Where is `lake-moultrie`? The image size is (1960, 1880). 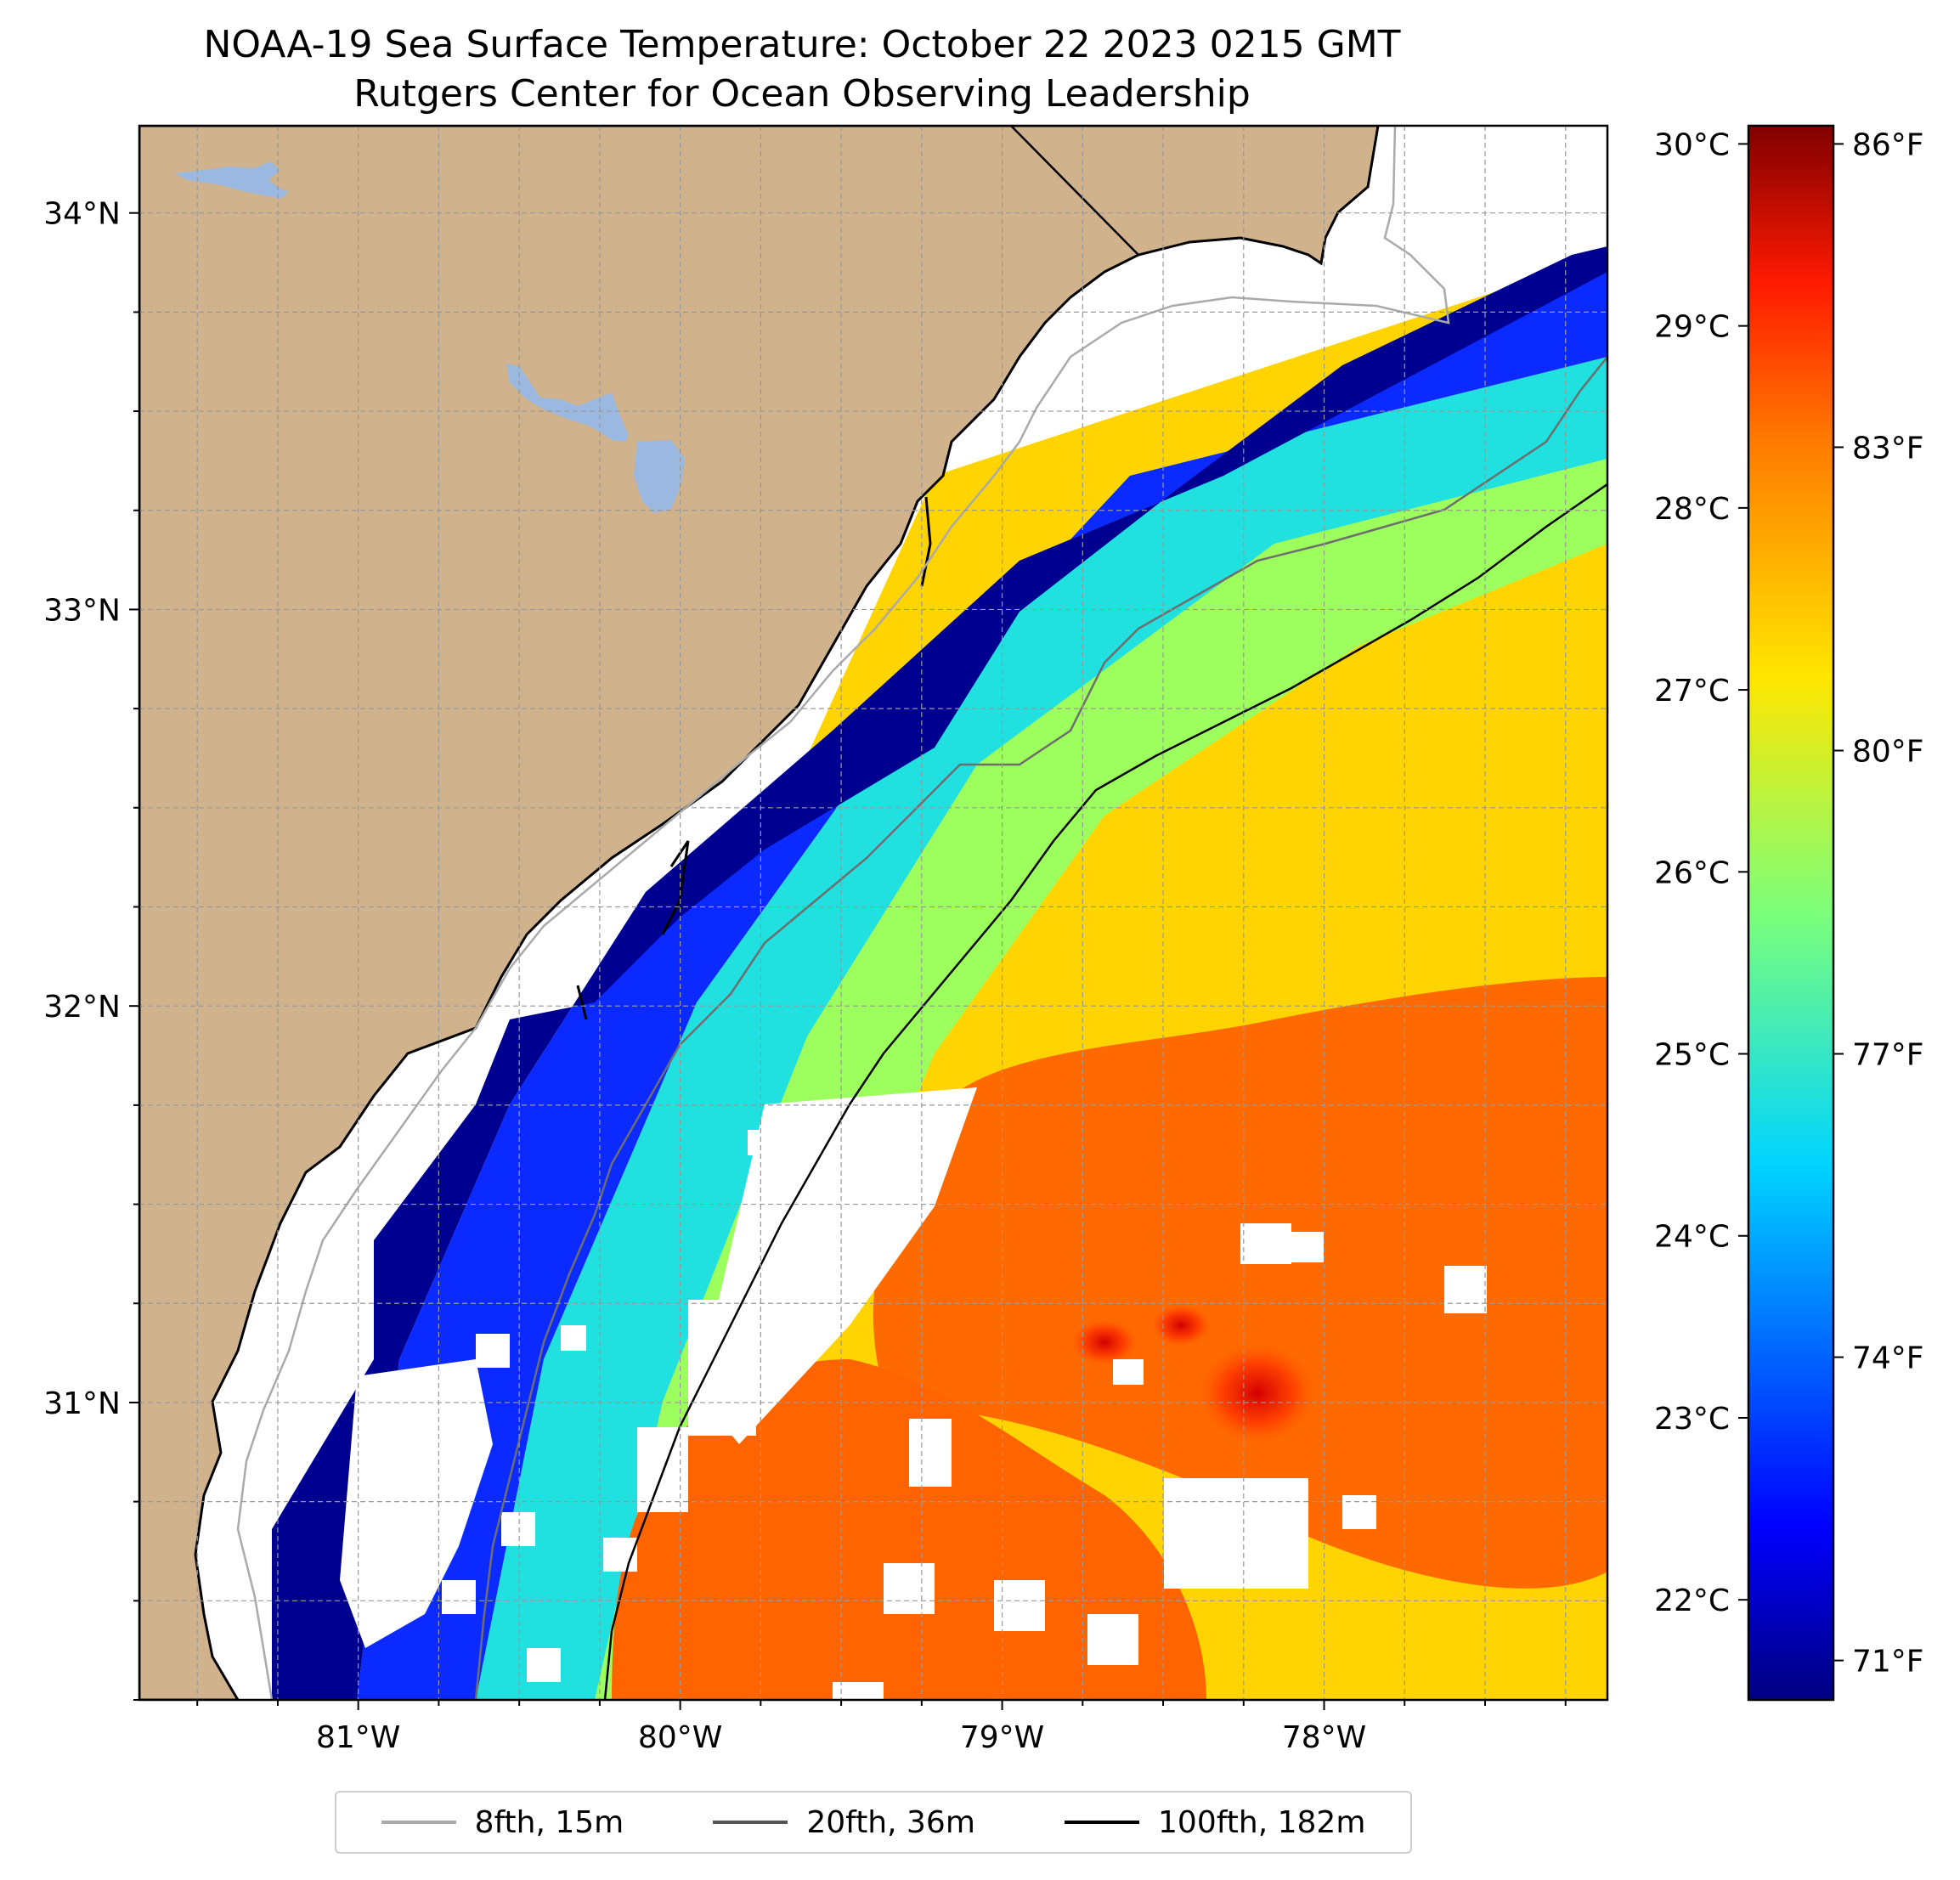 lake-moultrie is located at coordinates (659, 477).